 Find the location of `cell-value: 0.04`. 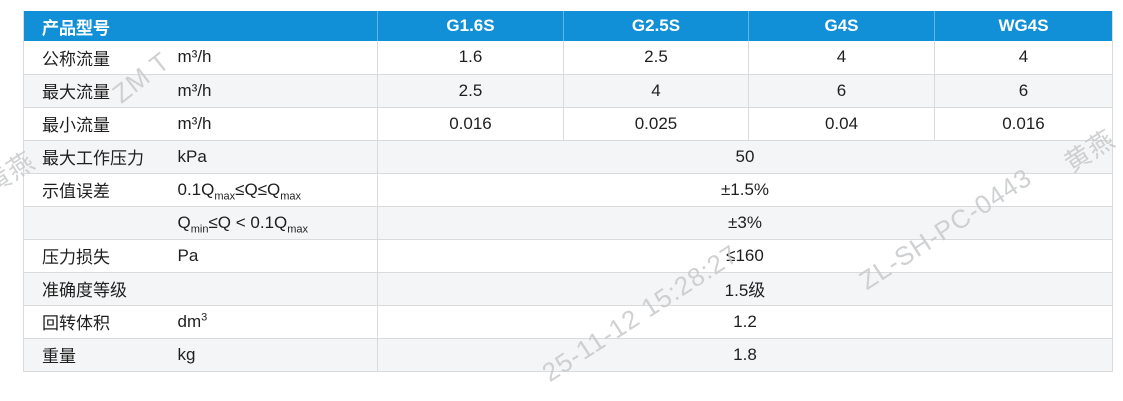

cell-value: 0.04 is located at coordinates (841, 123).